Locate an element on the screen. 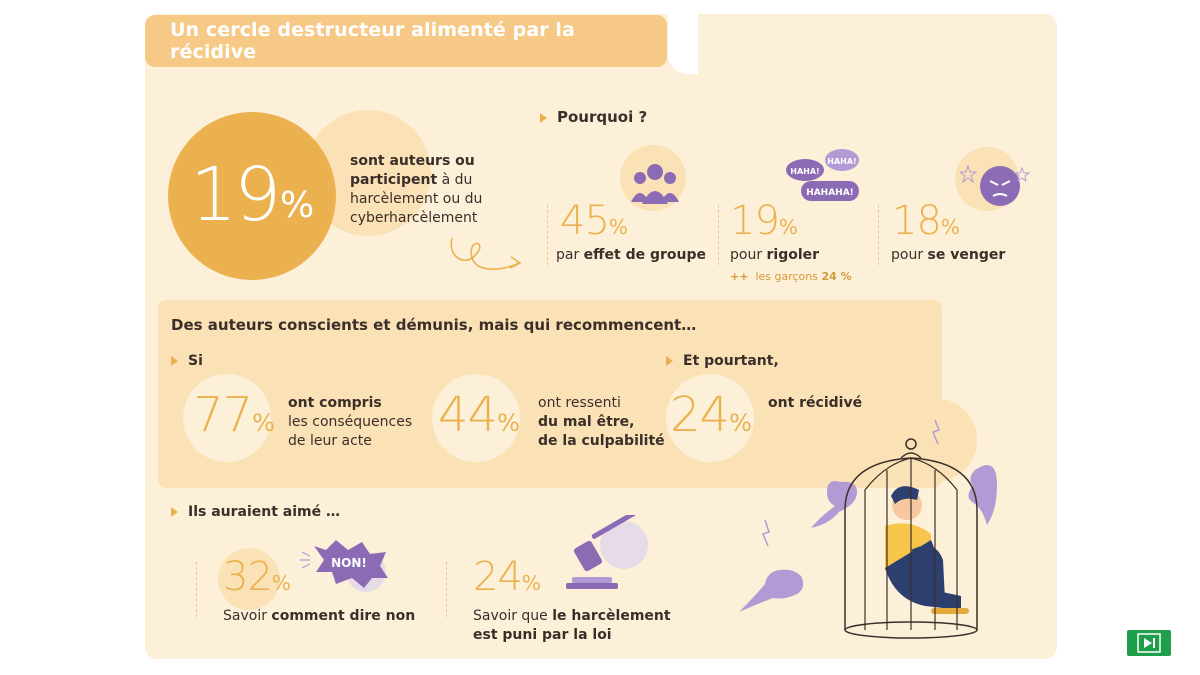 The width and height of the screenshot is (1200, 675). stat-compris: 77% is located at coordinates (234, 415).